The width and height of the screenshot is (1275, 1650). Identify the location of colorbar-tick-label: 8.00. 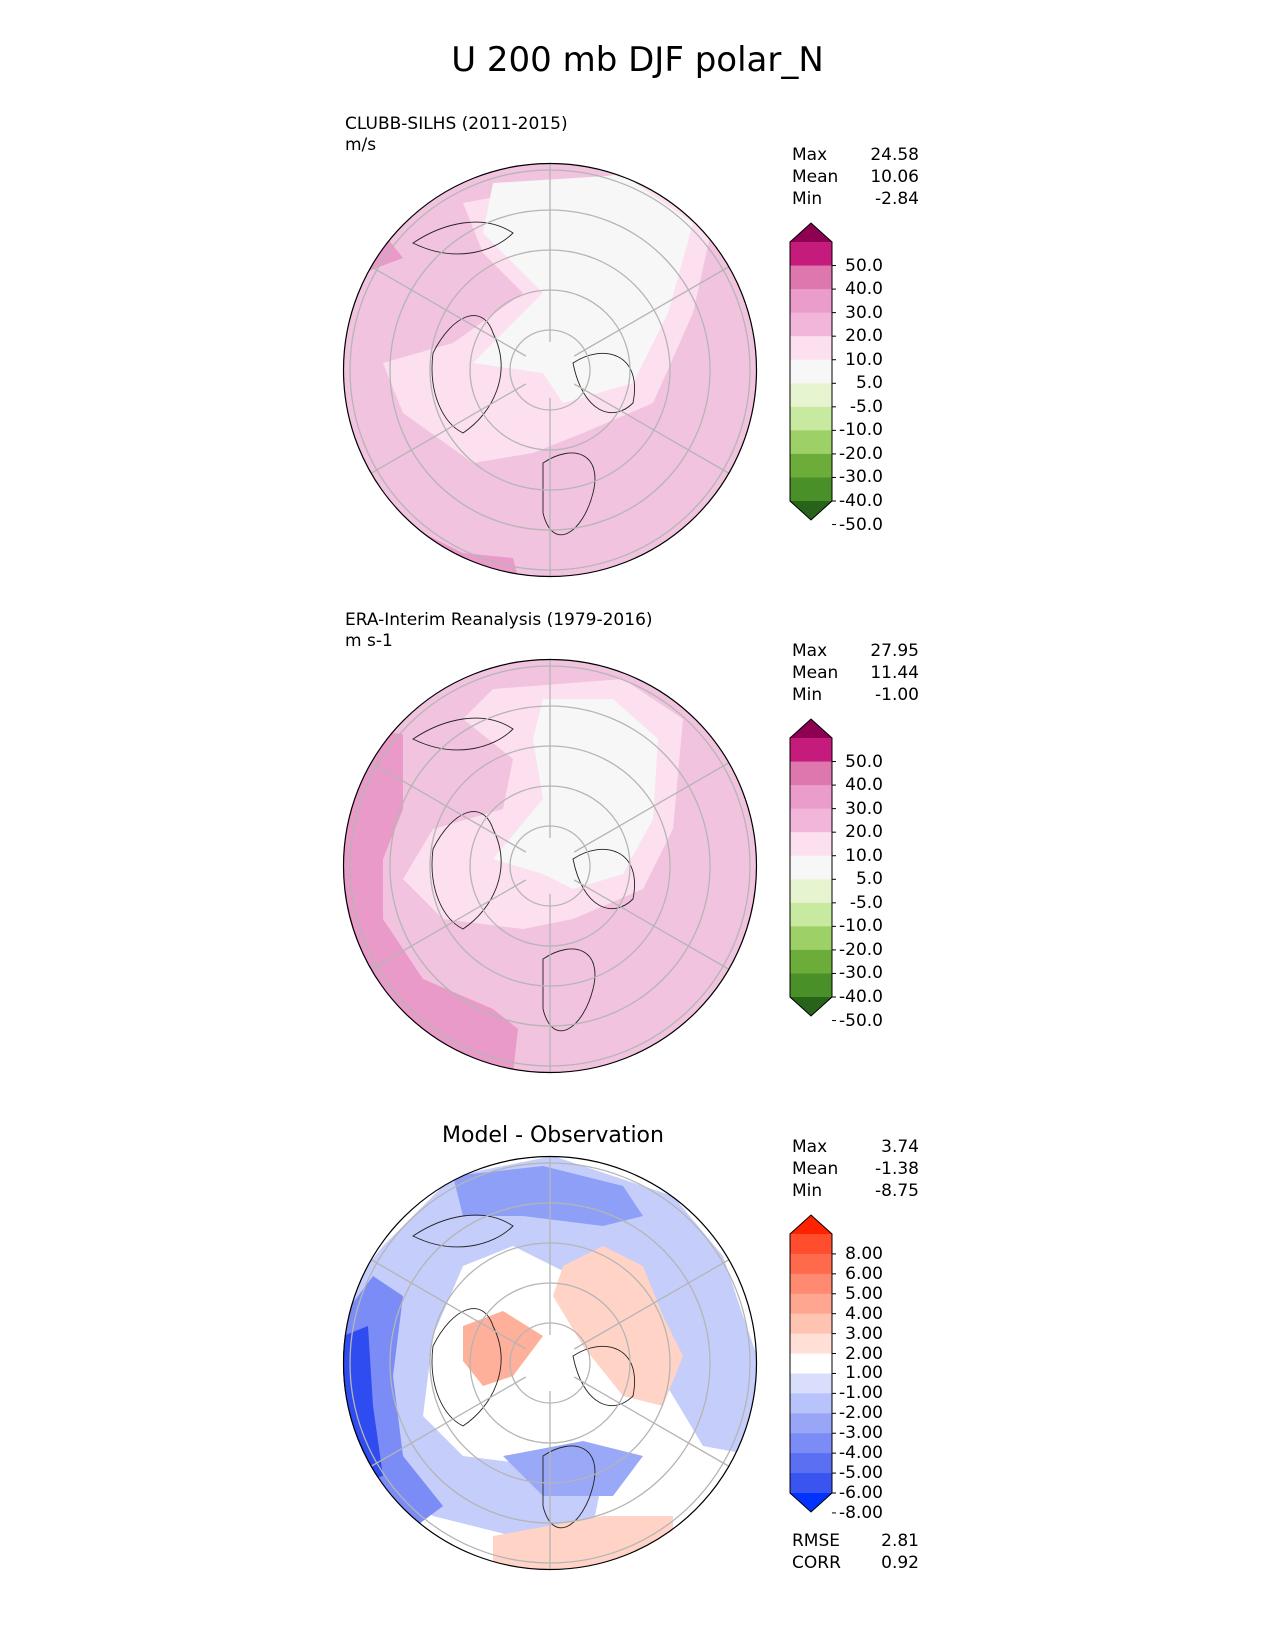
(864, 1253).